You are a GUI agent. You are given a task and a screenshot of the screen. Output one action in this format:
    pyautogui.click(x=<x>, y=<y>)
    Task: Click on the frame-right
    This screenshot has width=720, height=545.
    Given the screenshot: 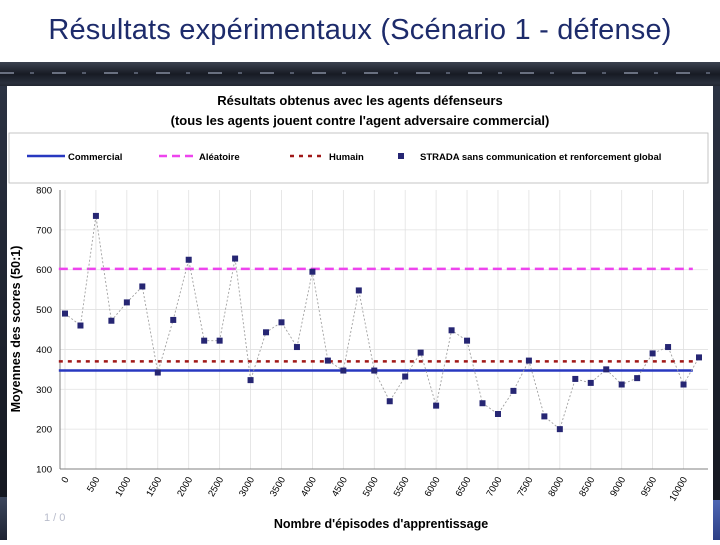 What is the action you would take?
    pyautogui.click(x=716, y=313)
    